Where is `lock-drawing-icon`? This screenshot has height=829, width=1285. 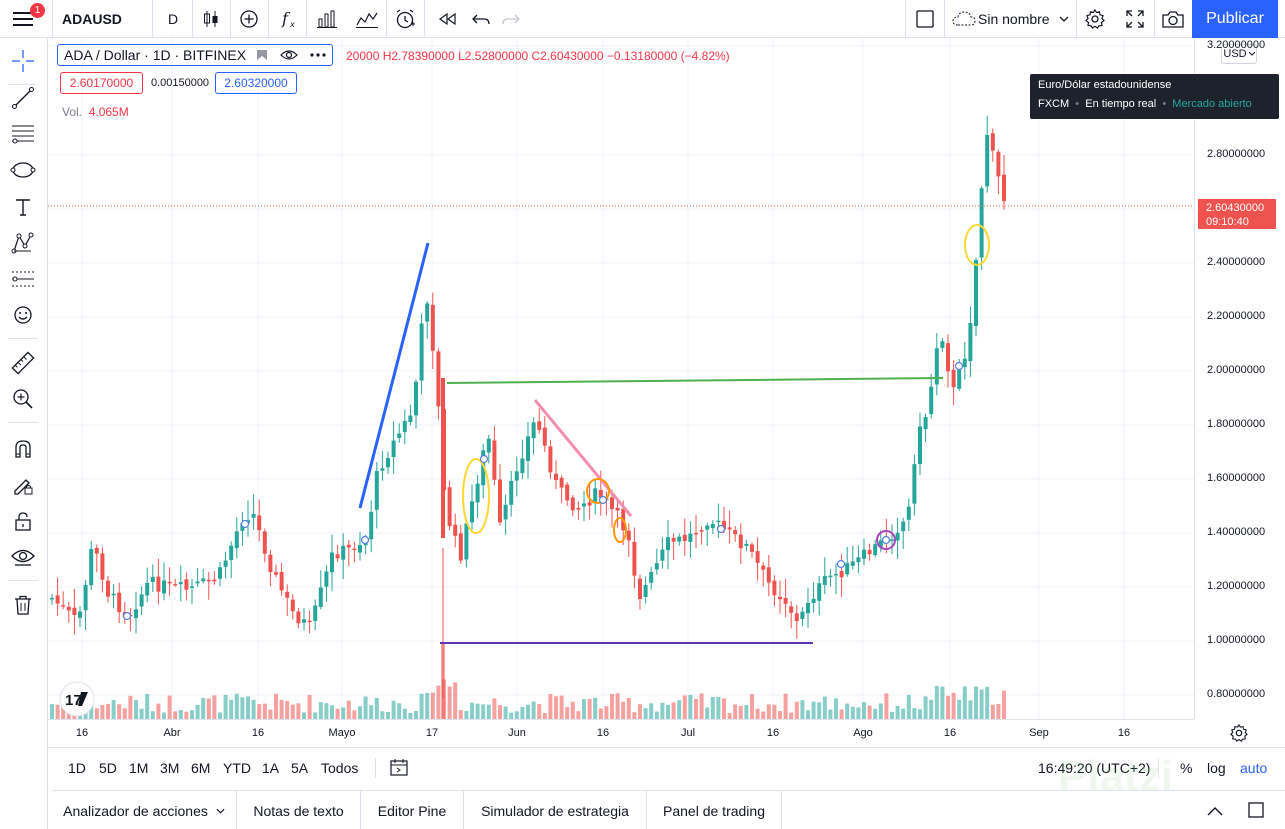 lock-drawing-icon is located at coordinates (23, 485).